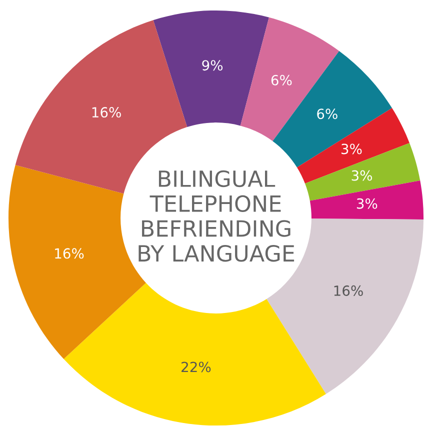 The image size is (432, 436). I want to click on text: BILINGUAL TELEPHONE BEFRIENDING BY LANGUAGE, so click(216, 216).